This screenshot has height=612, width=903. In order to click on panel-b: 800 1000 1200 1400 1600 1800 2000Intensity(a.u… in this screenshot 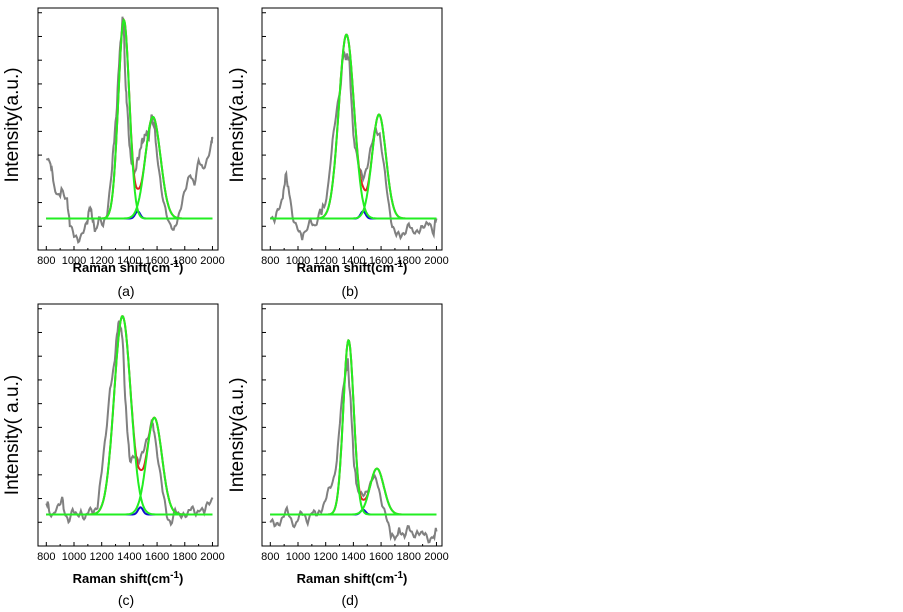, I will do `click(338, 153)`.